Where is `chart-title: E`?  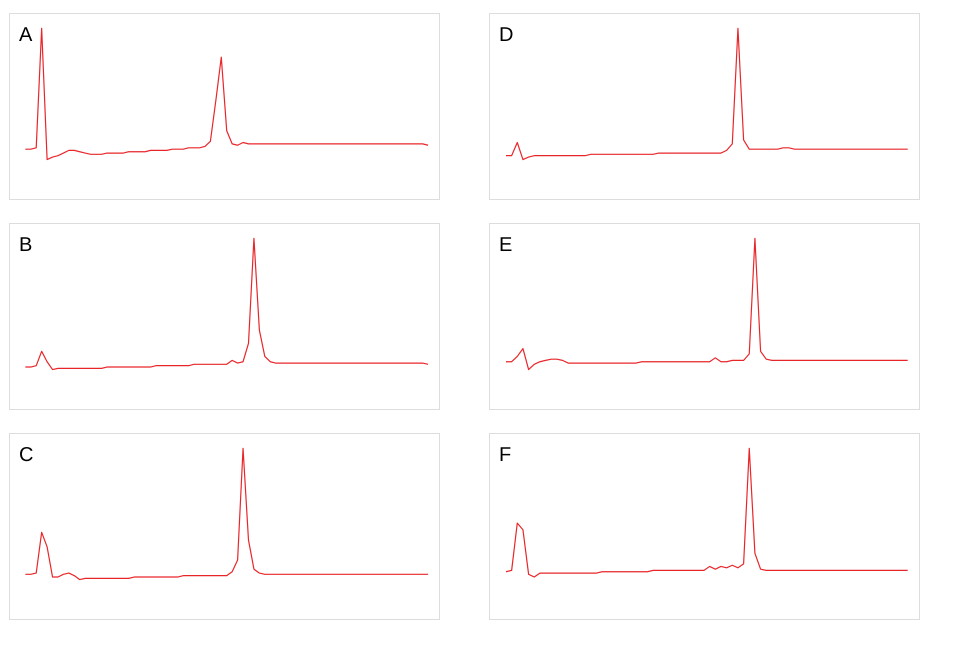 chart-title: E is located at coordinates (505, 245).